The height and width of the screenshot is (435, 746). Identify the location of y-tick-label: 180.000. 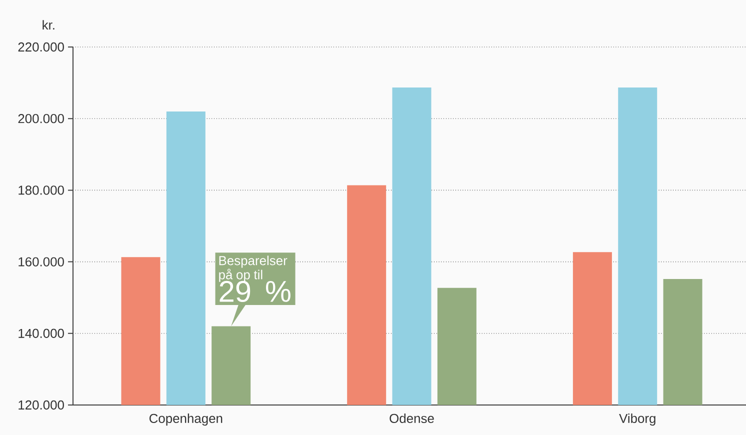
(41, 190).